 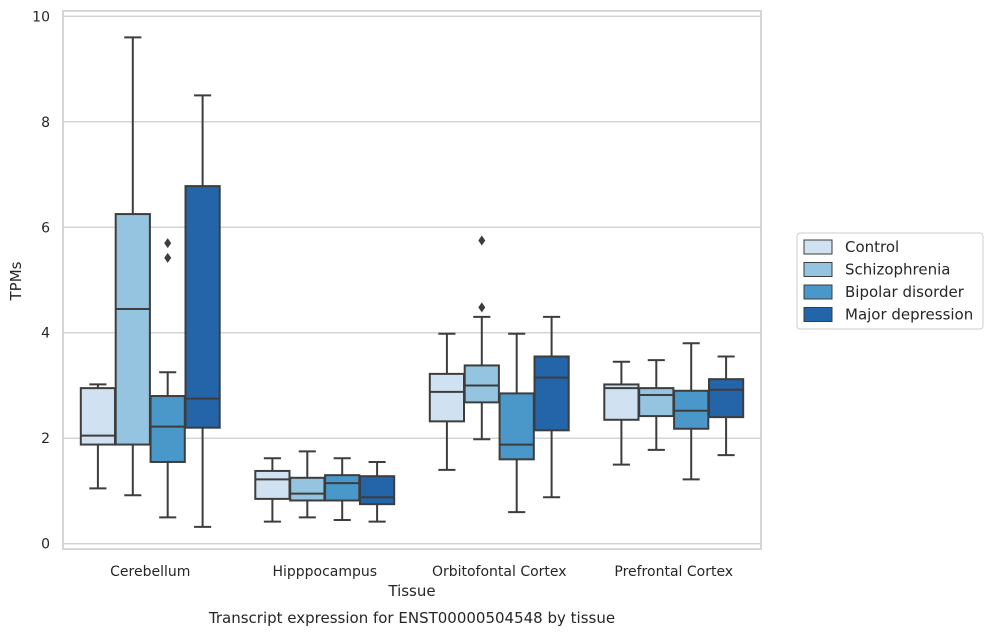 What do you see at coordinates (45, 228) in the screenshot?
I see `y-tick-label: 6` at bounding box center [45, 228].